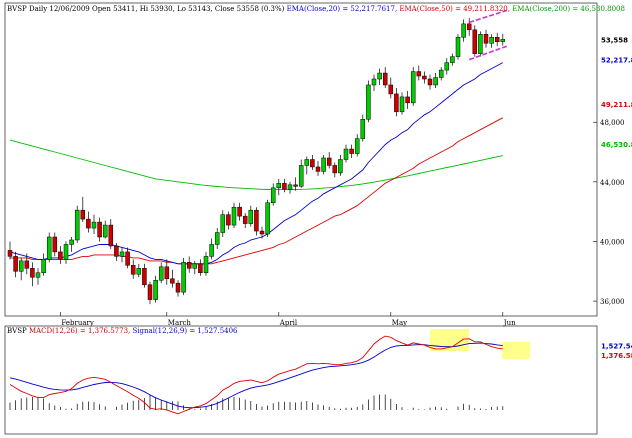 This screenshot has width=632, height=438. Describe the element at coordinates (612, 302) in the screenshot. I see `y-tick-label: 36,000` at that location.